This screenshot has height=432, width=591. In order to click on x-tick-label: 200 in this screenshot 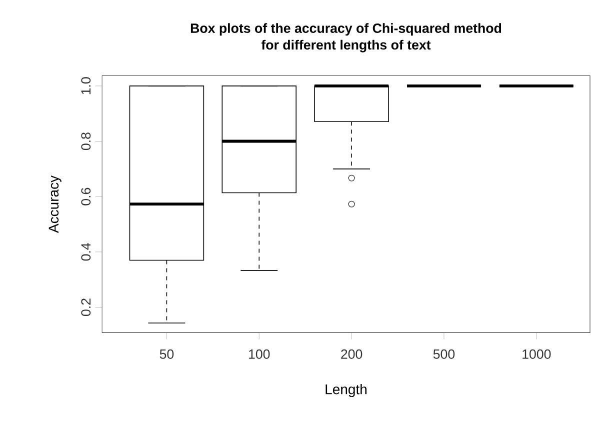, I will do `click(351, 354)`.